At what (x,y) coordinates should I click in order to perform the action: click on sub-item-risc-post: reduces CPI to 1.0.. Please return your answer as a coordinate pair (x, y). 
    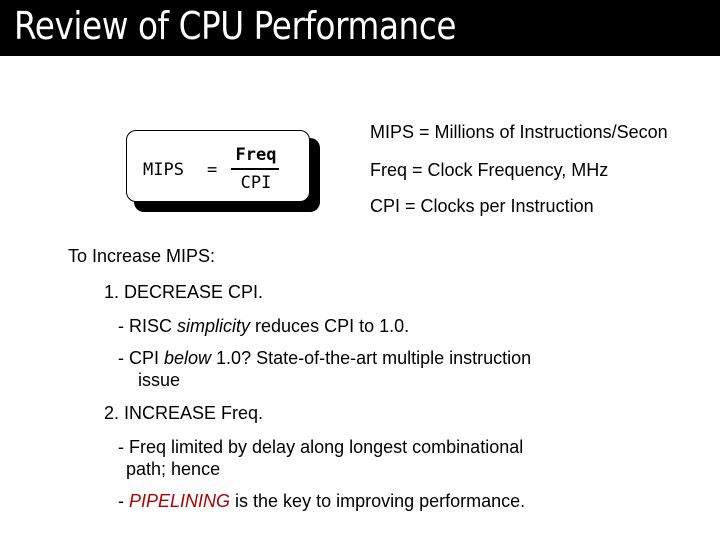
    Looking at the image, I should click on (330, 326).